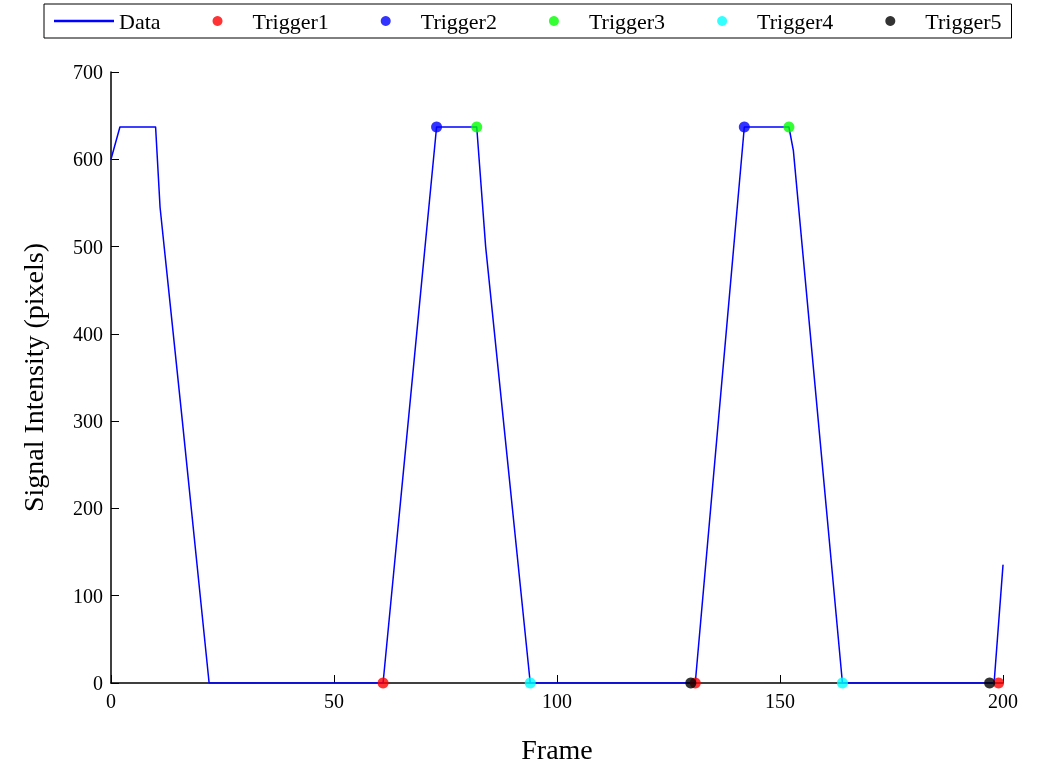  I want to click on y-tick-label: 200, so click(88, 508).